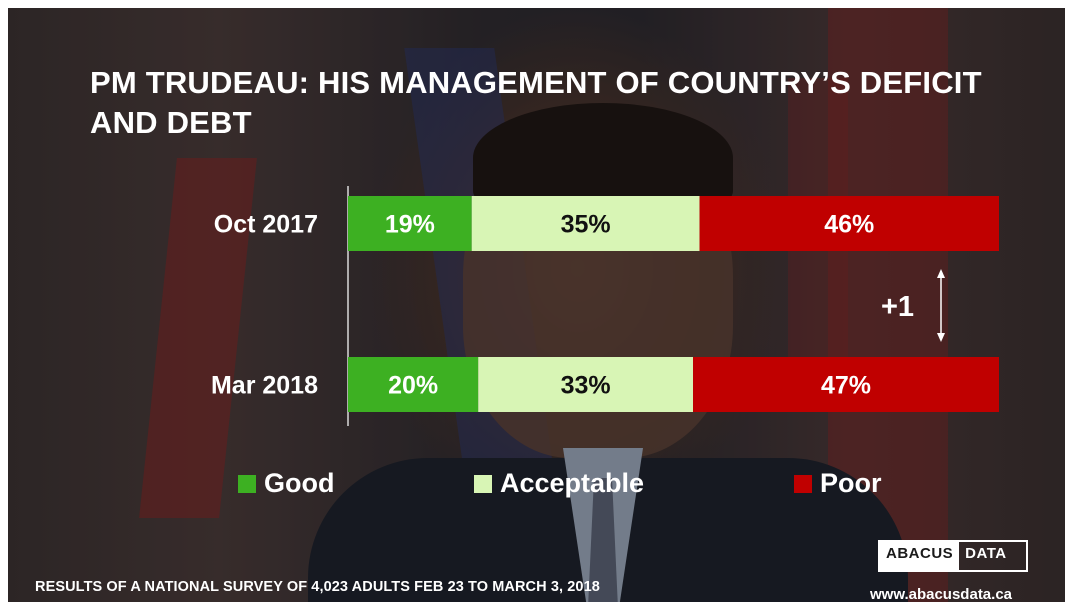  What do you see at coordinates (264, 386) in the screenshot?
I see `category-label: Mar 2018` at bounding box center [264, 386].